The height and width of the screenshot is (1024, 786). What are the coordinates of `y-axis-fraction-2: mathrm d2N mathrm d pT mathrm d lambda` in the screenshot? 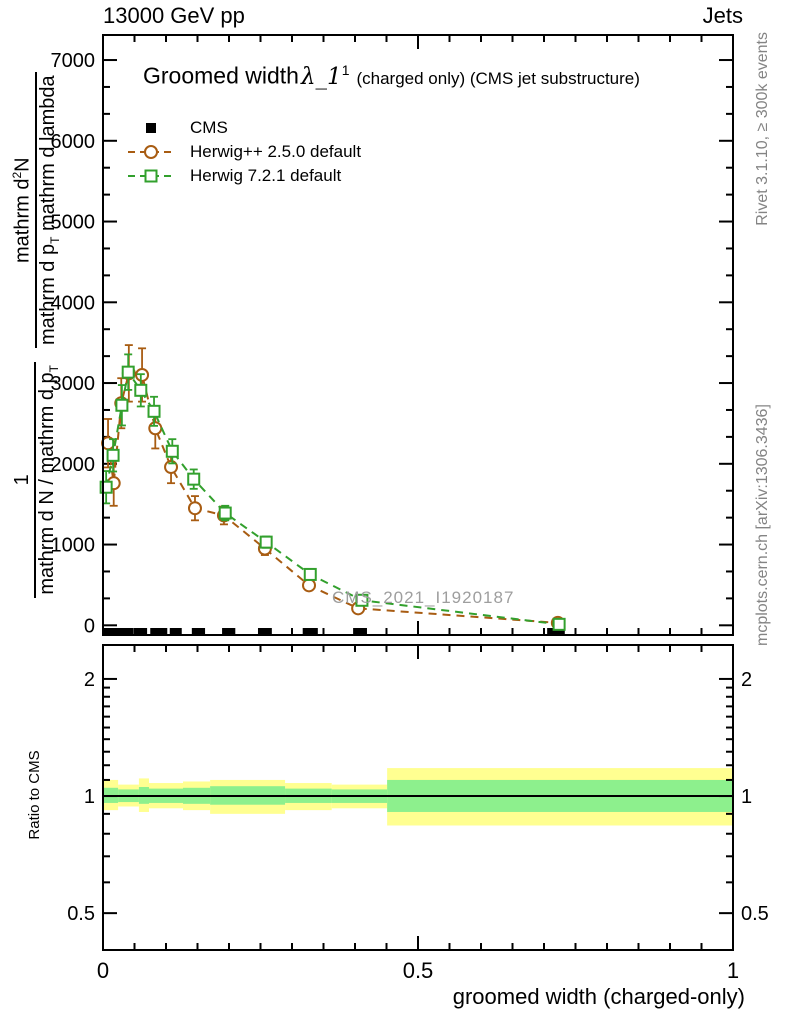 It's located at (36, 210).